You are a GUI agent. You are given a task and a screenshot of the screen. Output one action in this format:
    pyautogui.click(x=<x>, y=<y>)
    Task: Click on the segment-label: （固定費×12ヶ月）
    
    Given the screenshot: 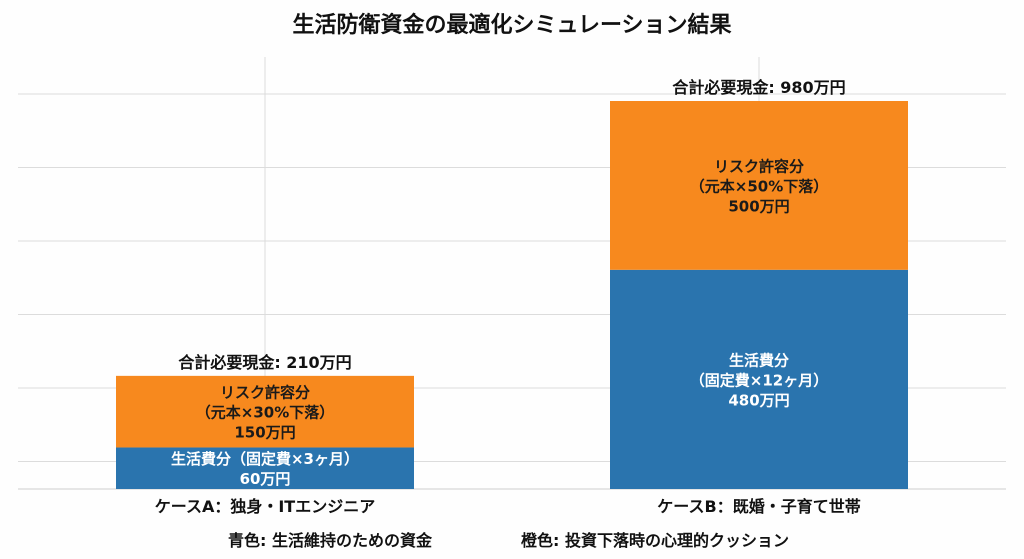 What is the action you would take?
    pyautogui.click(x=759, y=380)
    